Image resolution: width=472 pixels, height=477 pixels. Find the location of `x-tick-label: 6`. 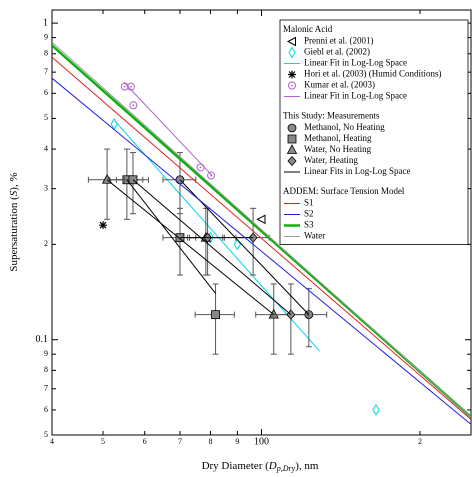

x-tick-label: 6 is located at coordinates (145, 441).